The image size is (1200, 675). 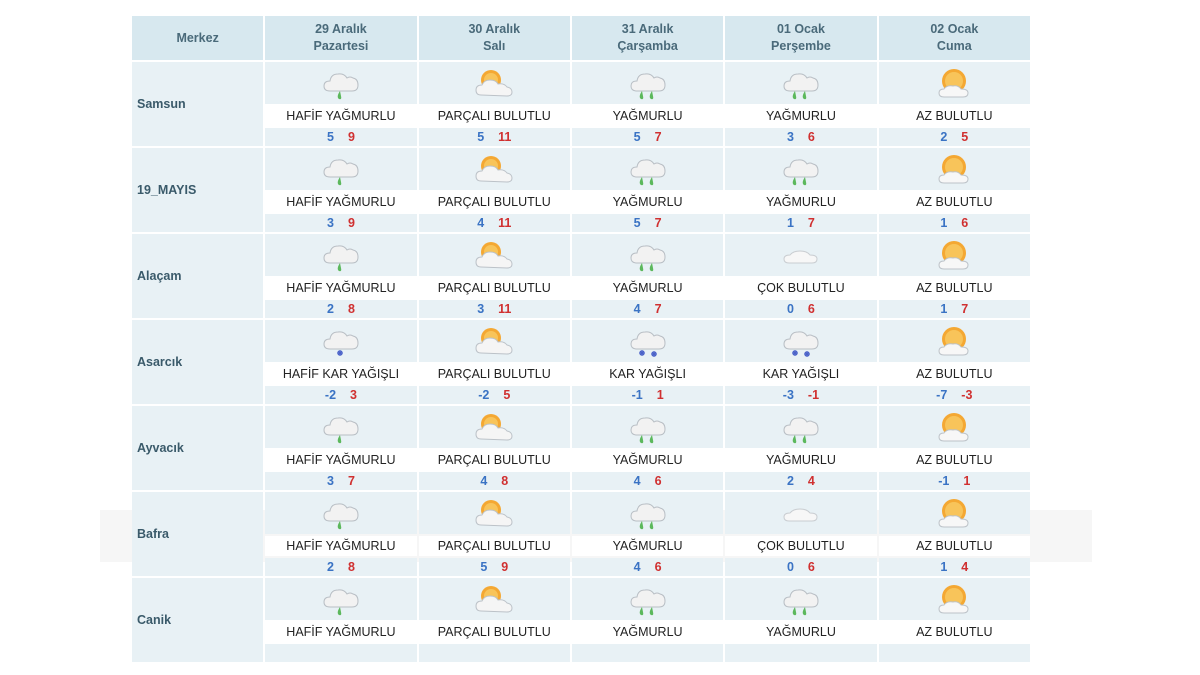 What do you see at coordinates (198, 276) in the screenshot?
I see `city-name: Alaçam` at bounding box center [198, 276].